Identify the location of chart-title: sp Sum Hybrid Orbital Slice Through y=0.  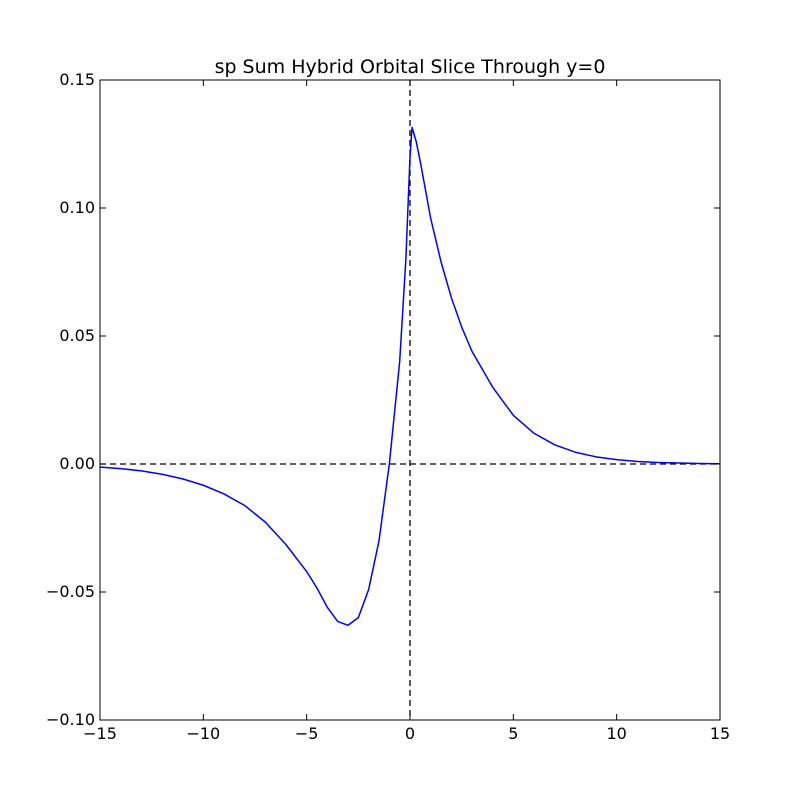
(410, 67).